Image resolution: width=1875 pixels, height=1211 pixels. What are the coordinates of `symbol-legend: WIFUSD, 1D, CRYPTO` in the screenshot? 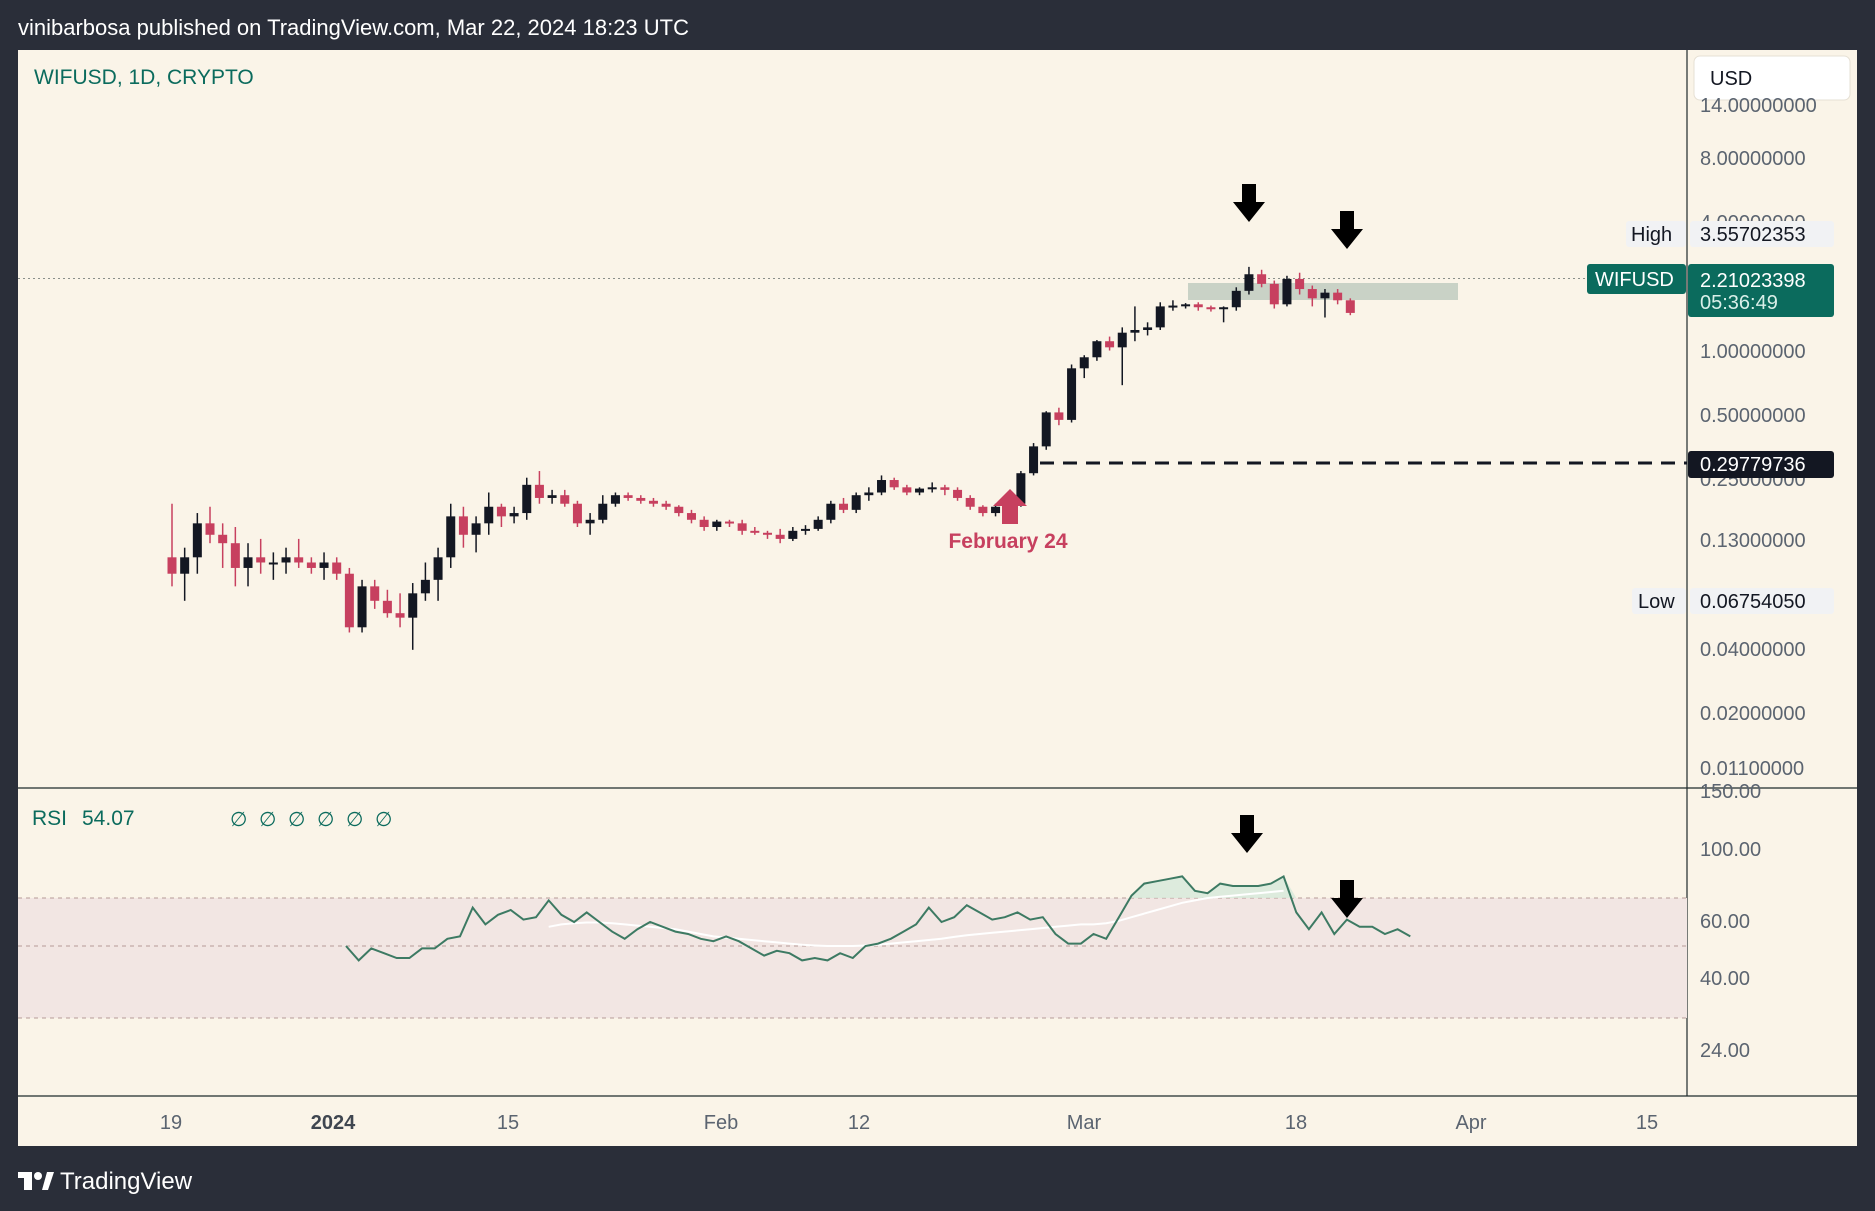 It's located at (144, 77).